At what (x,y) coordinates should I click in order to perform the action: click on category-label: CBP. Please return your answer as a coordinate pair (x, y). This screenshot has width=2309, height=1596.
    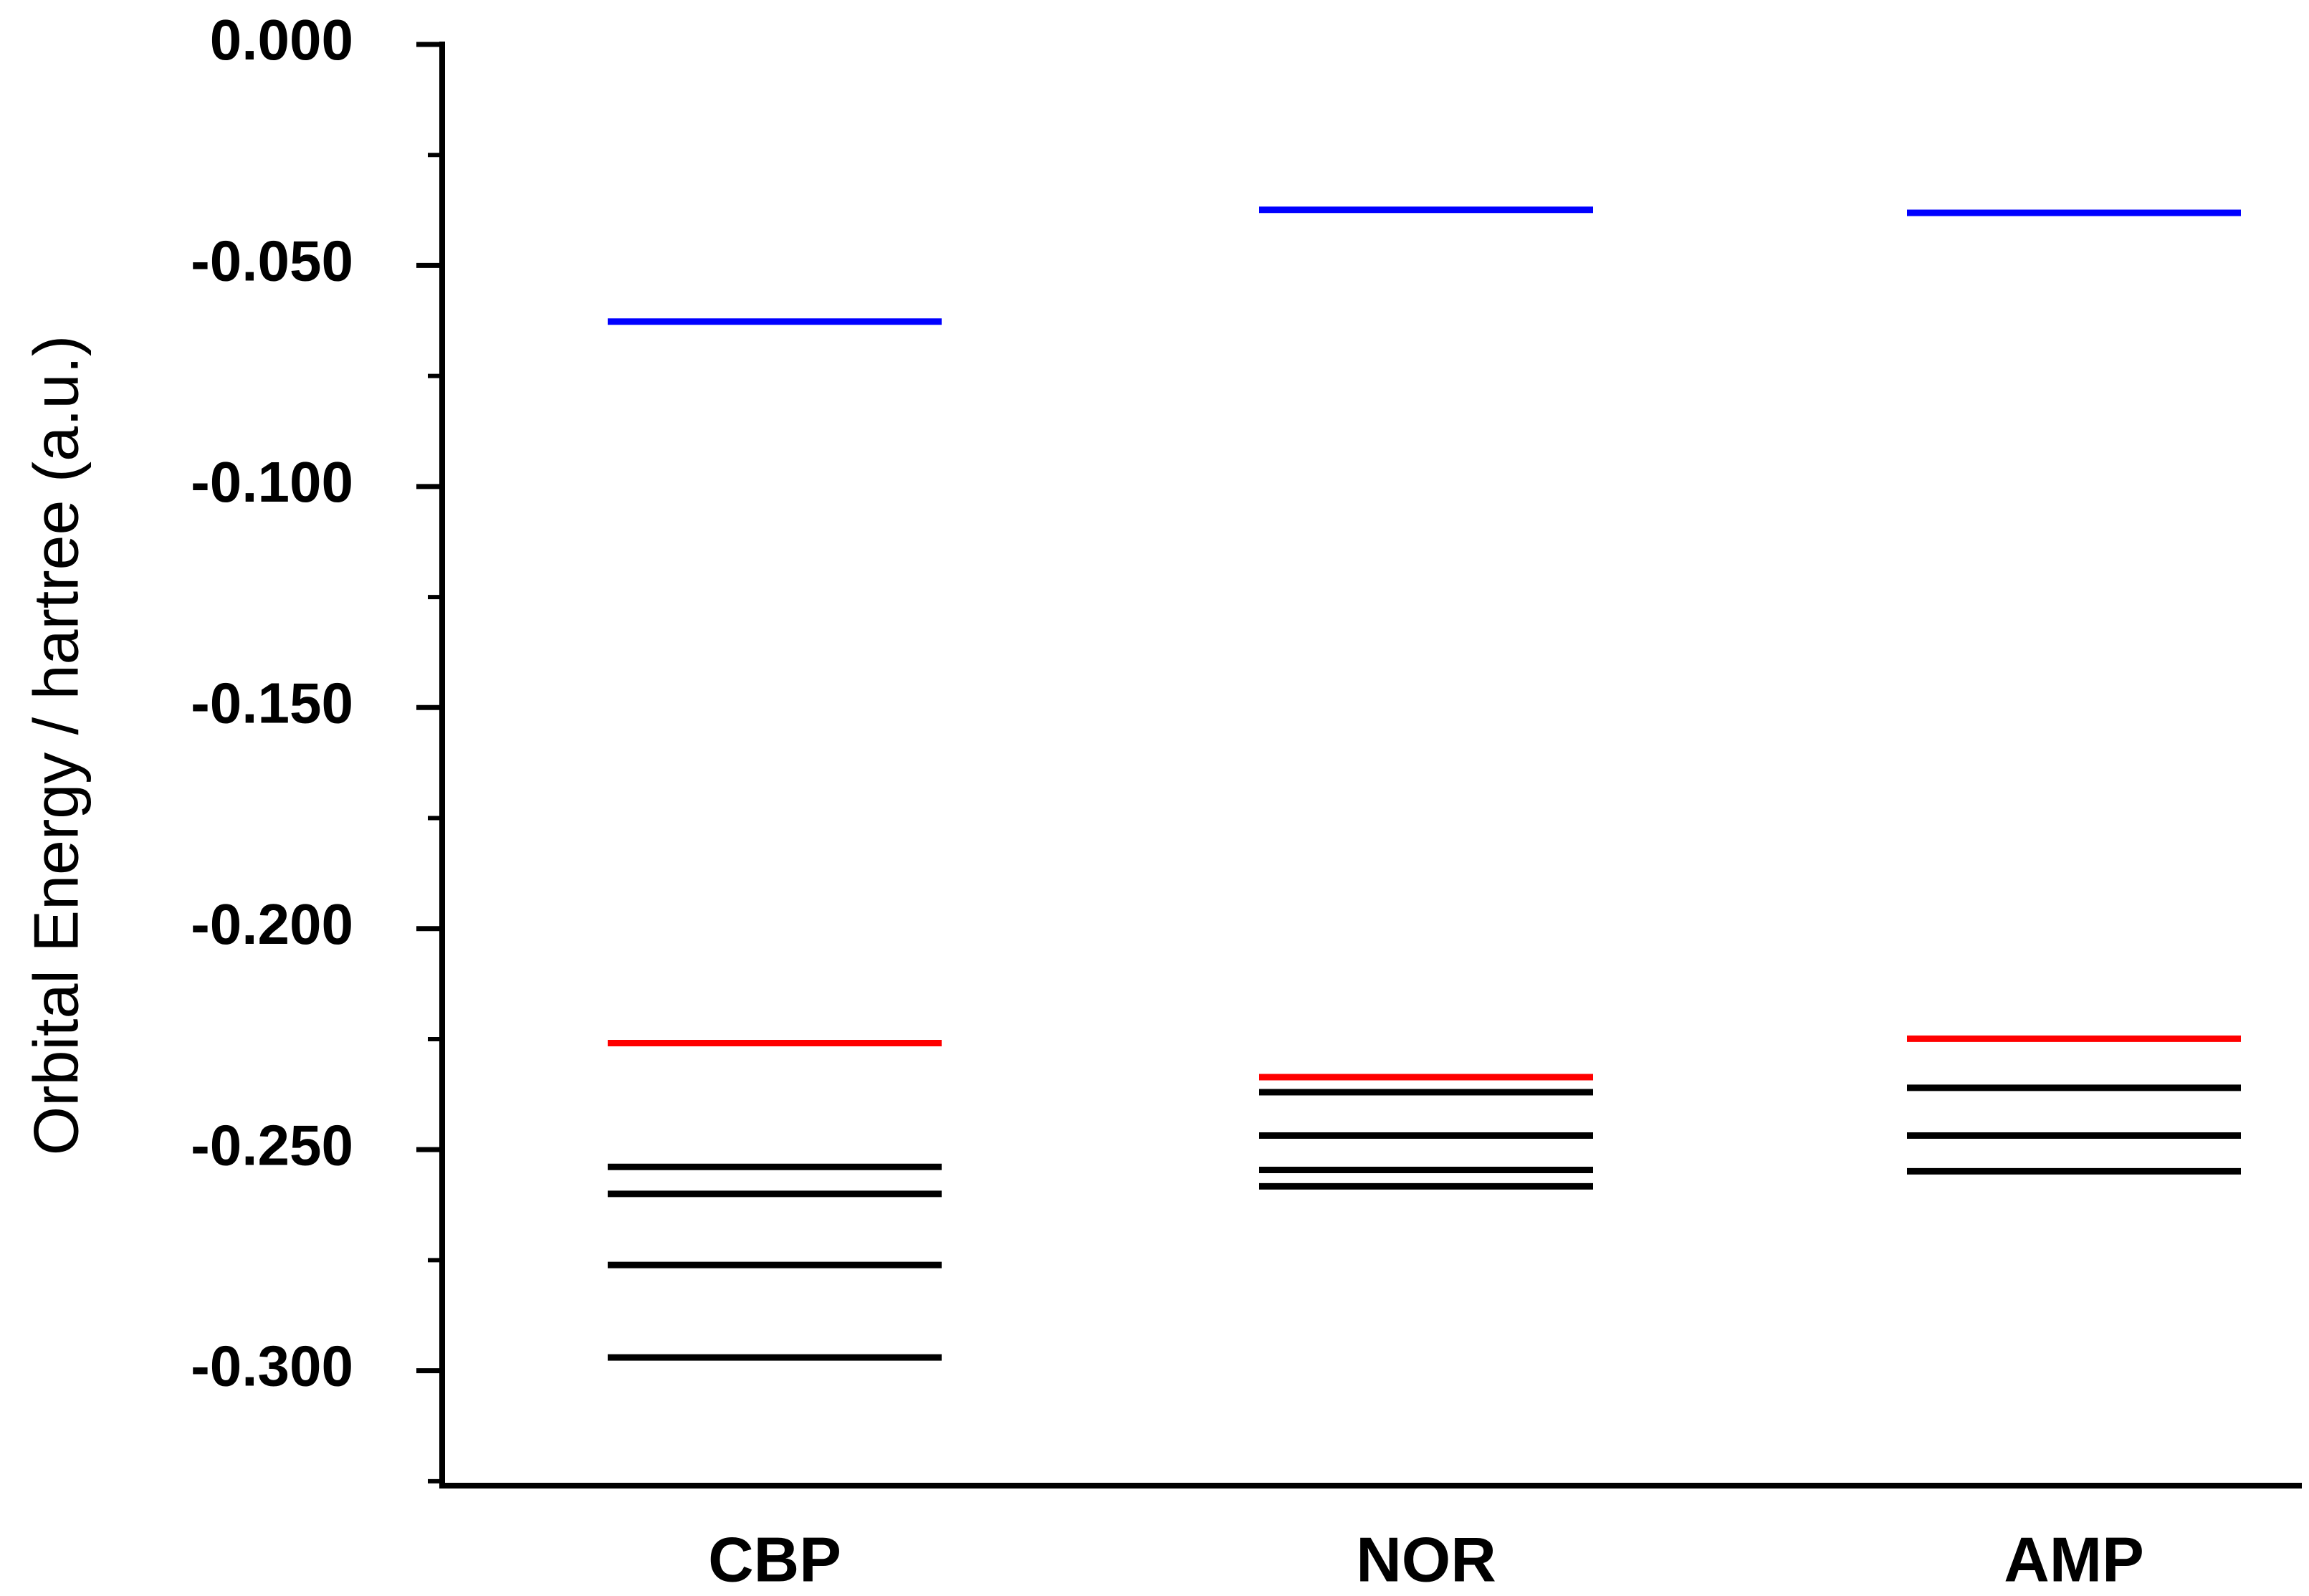
    Looking at the image, I should click on (774, 1560).